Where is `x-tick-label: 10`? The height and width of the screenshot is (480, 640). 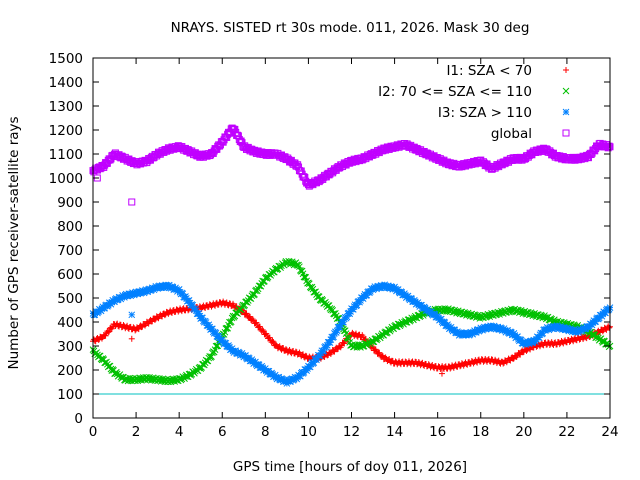 x-tick-label: 10 is located at coordinates (308, 432).